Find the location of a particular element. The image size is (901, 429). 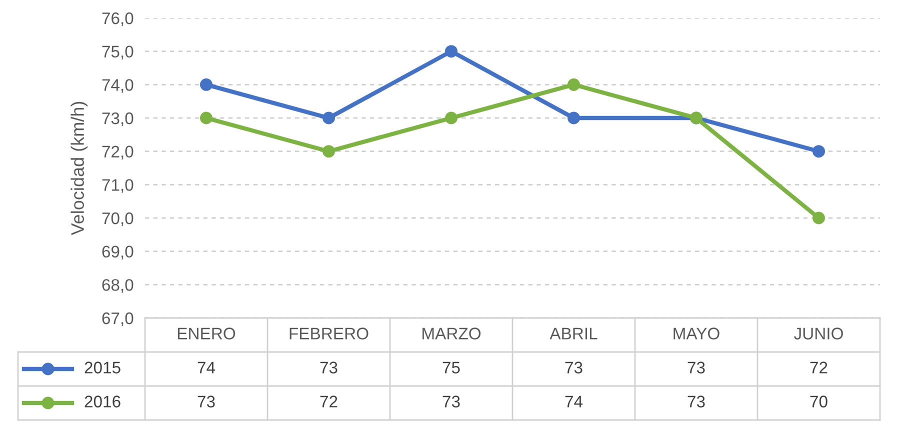

y-tick-label: 69,0 is located at coordinates (118, 253).